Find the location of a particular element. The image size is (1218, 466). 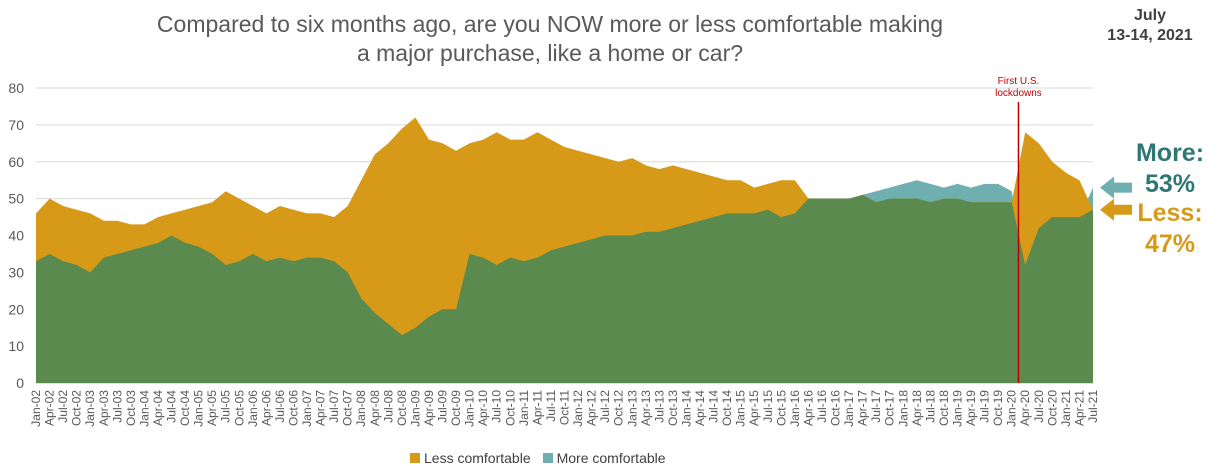

x-tick-label: Apr-15 is located at coordinates (754, 408).